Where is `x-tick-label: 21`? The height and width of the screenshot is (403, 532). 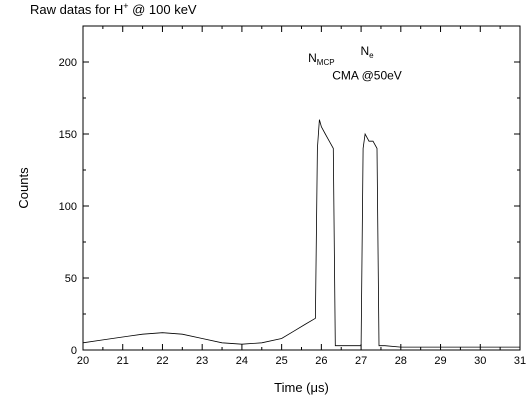
x-tick-label: 21 is located at coordinates (123, 361).